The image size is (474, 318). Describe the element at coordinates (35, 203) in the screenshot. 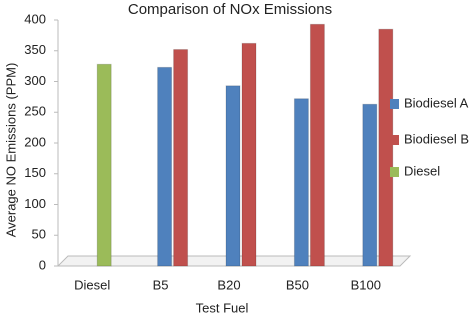

I see `y-tick-label: 100` at that location.